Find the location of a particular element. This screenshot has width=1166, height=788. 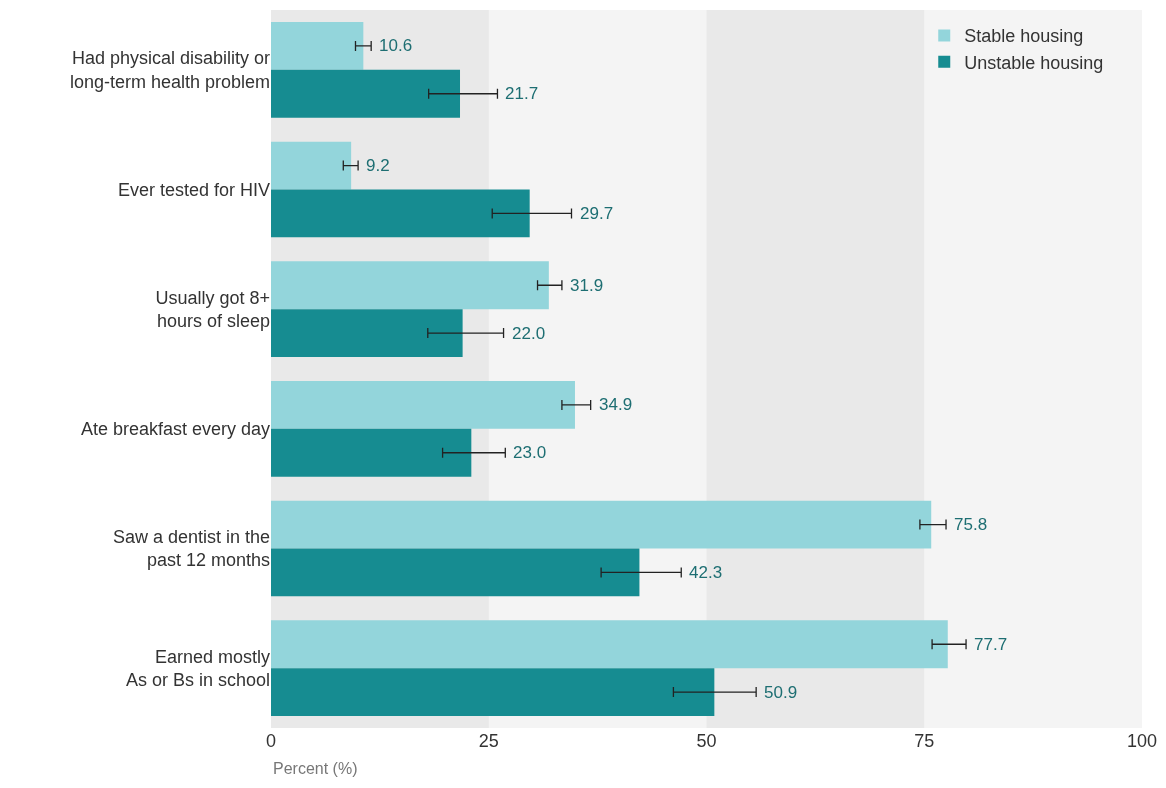

x-tick-label: 50 is located at coordinates (706, 741).